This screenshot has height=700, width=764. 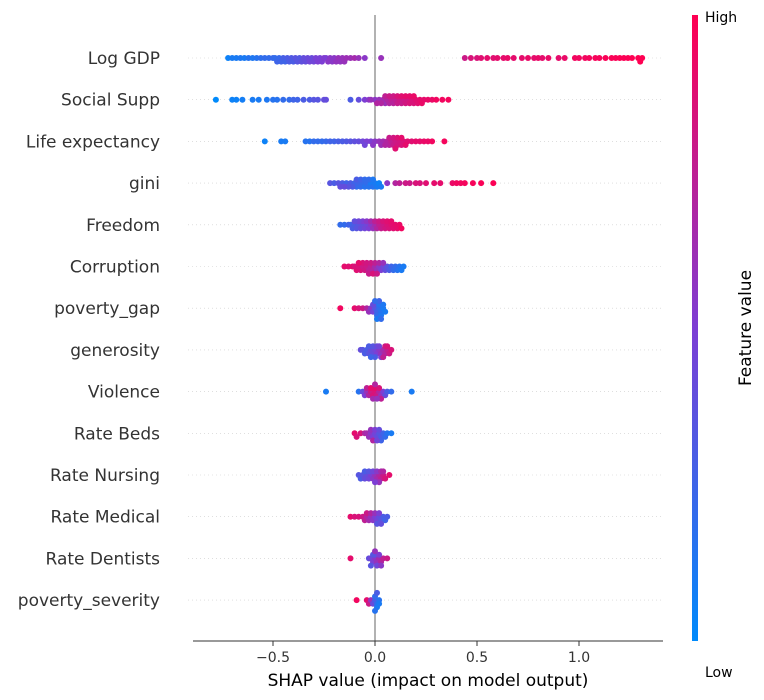 I want to click on feature-label: Rate Medical, so click(x=105, y=518).